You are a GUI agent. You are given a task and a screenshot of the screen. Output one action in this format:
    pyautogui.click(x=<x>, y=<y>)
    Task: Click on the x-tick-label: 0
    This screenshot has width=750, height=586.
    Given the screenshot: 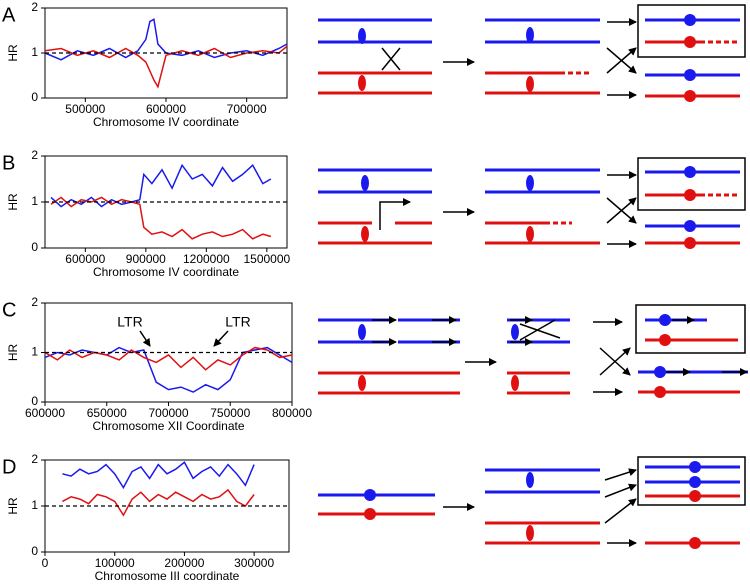 What is the action you would take?
    pyautogui.click(x=45, y=563)
    